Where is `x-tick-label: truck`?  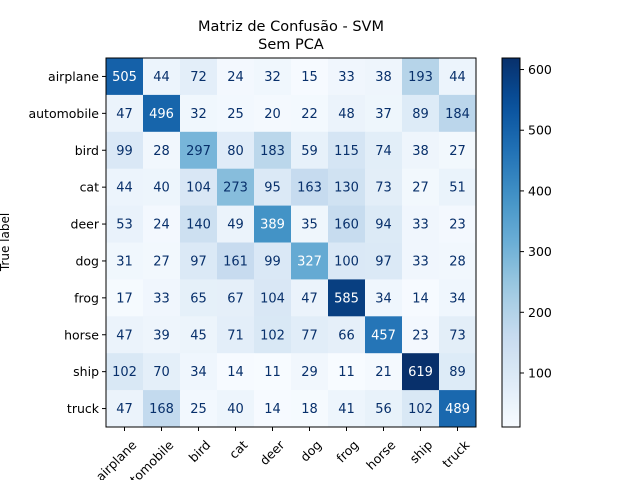
x-tick-label: truck is located at coordinates (456, 454).